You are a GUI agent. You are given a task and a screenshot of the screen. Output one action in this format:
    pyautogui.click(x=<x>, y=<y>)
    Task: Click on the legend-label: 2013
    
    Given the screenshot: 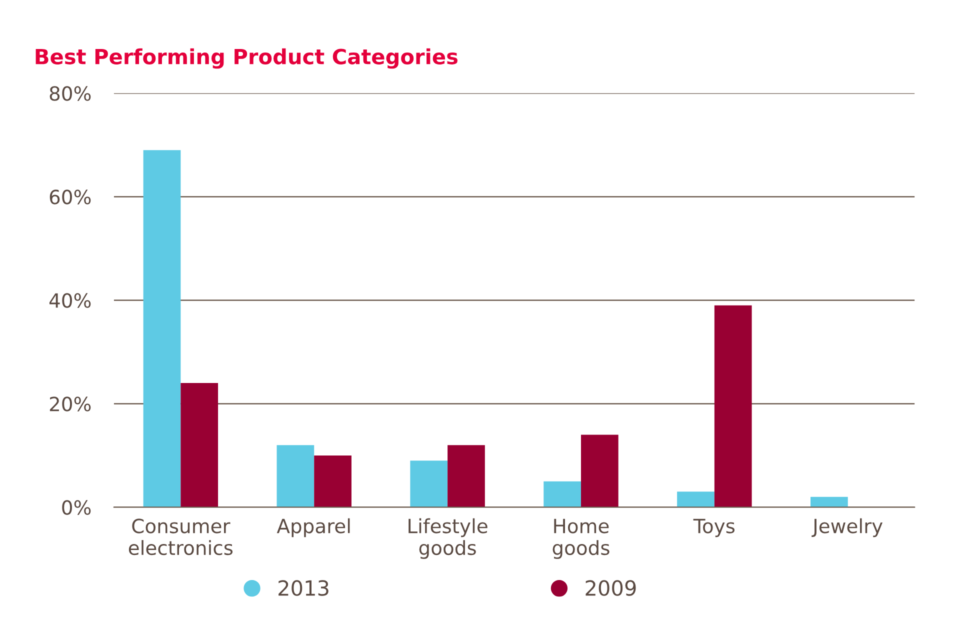 What is the action you would take?
    pyautogui.click(x=303, y=588)
    